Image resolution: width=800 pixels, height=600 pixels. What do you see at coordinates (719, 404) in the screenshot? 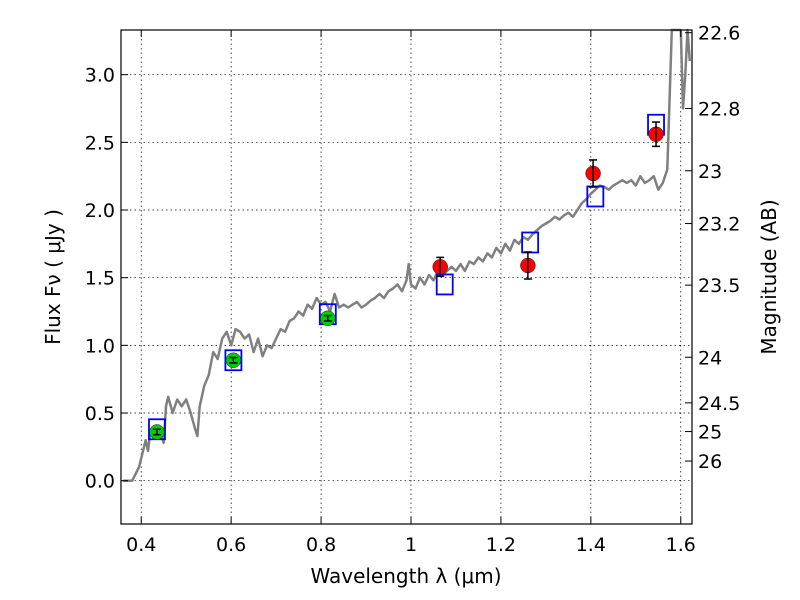
I see `y2-tick-label: 24.5` at bounding box center [719, 404].